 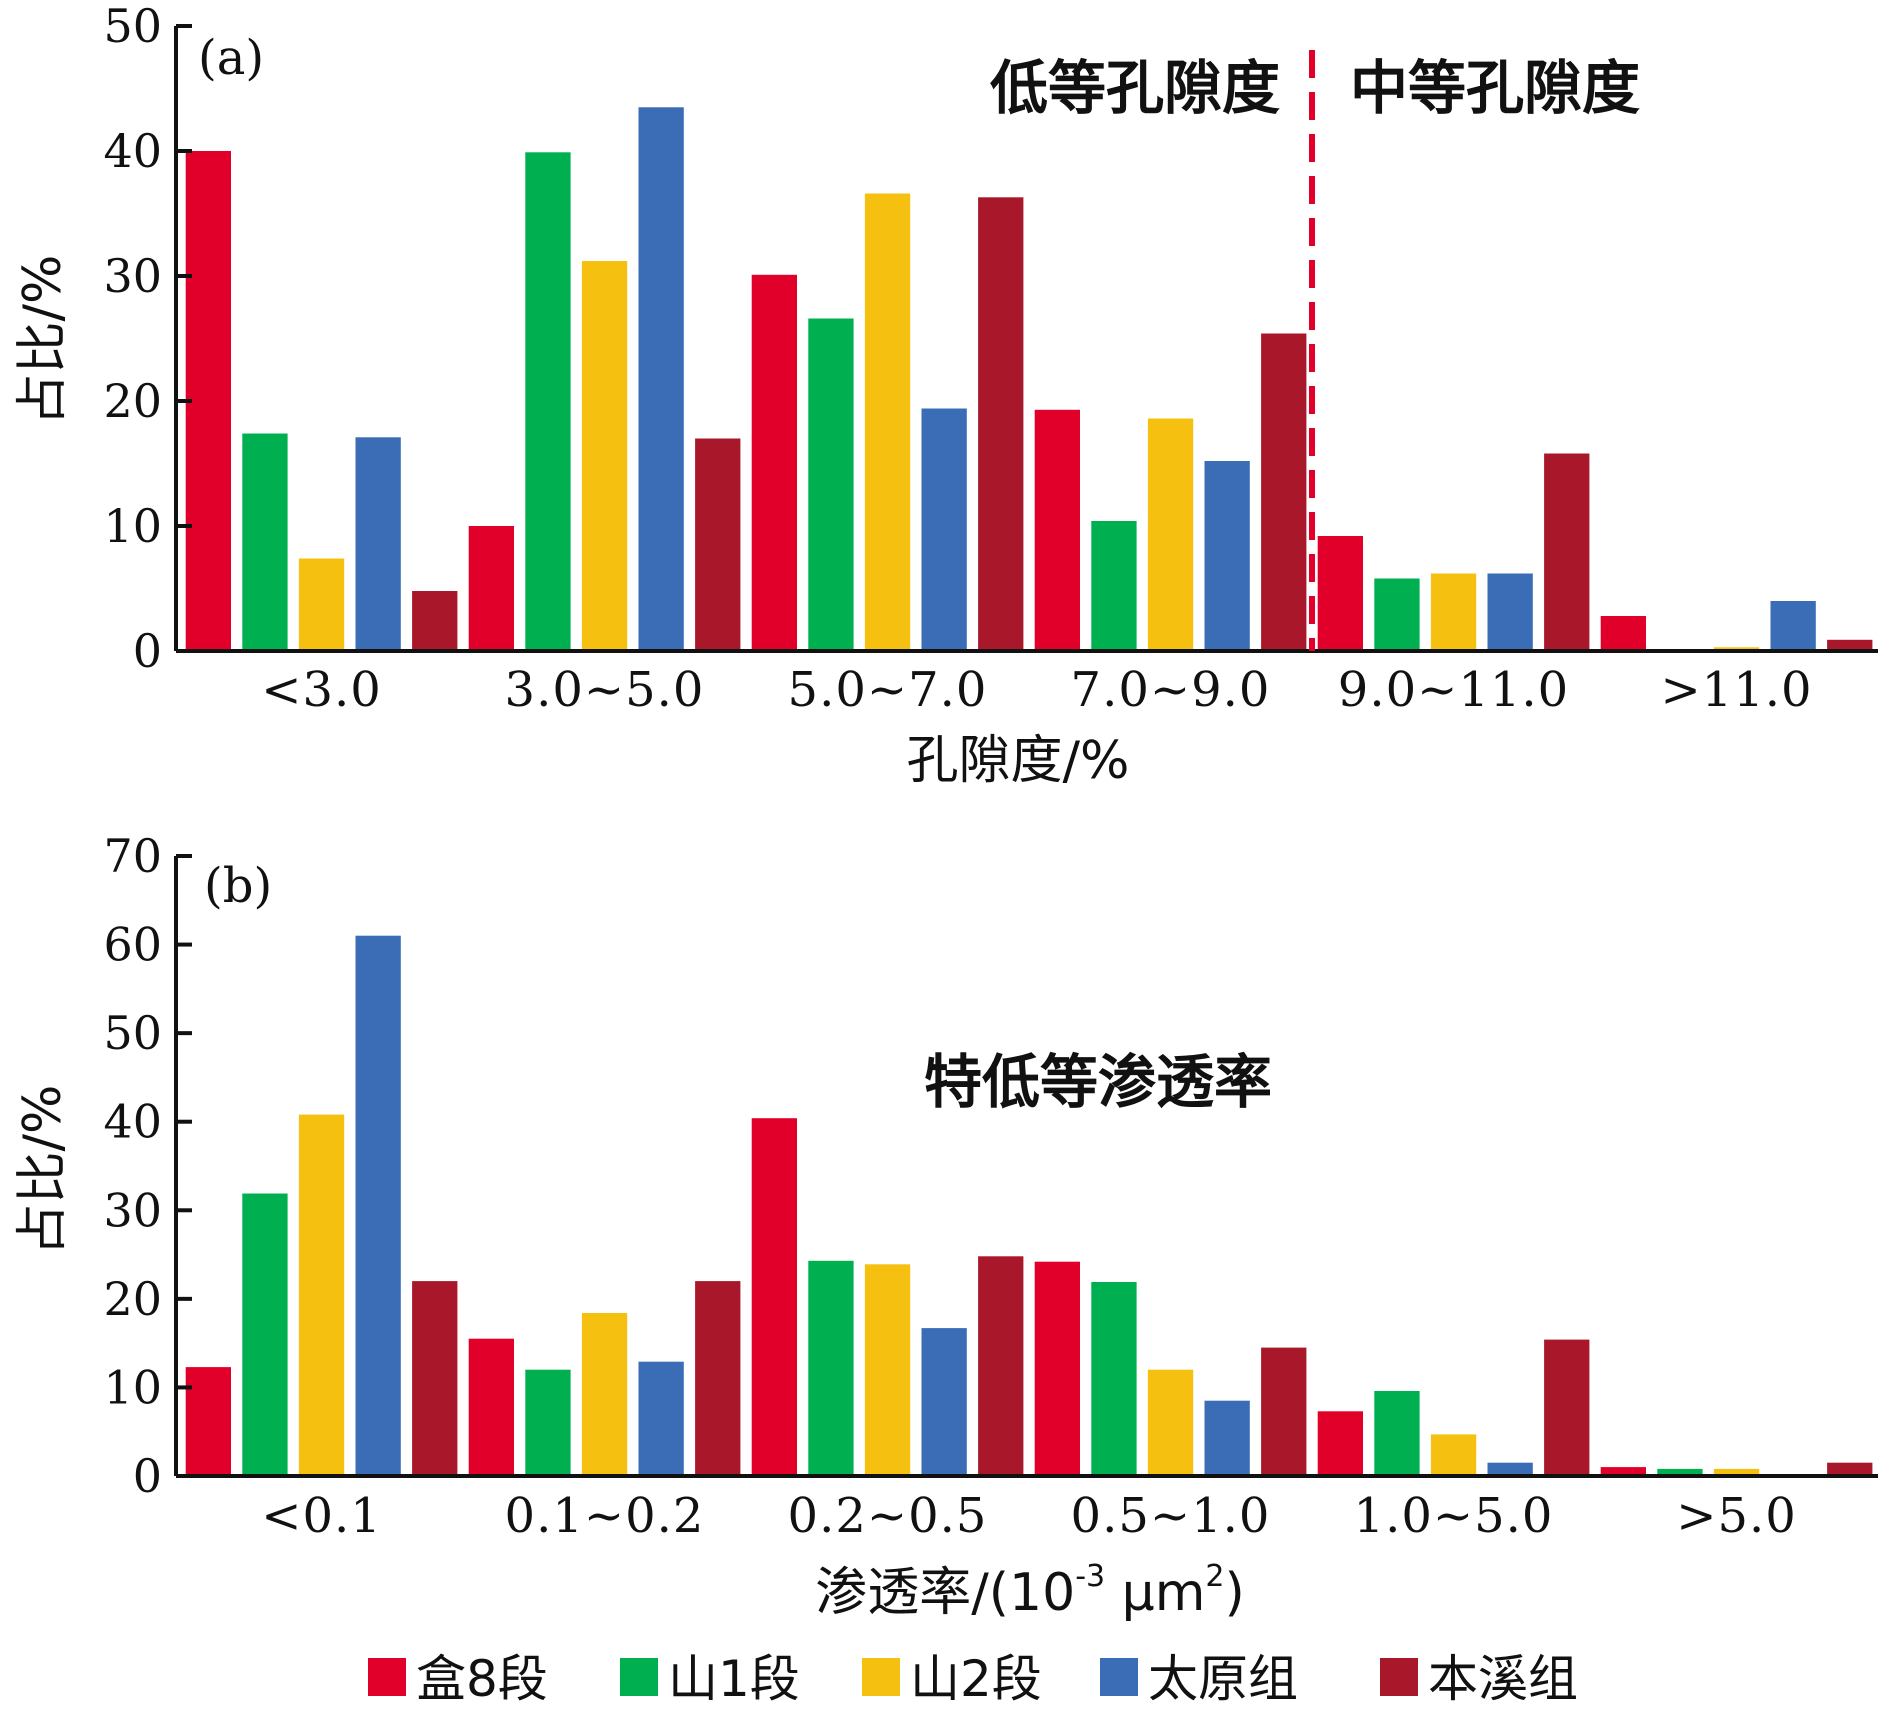 I want to click on x-tick-label: 0.5~1.0, so click(x=1171, y=1516).